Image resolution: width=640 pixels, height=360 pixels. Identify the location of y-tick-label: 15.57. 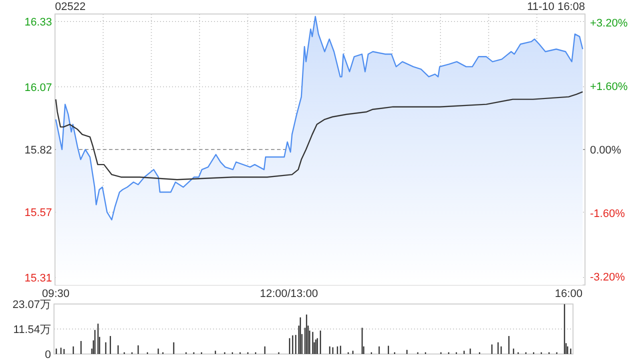
(38, 213).